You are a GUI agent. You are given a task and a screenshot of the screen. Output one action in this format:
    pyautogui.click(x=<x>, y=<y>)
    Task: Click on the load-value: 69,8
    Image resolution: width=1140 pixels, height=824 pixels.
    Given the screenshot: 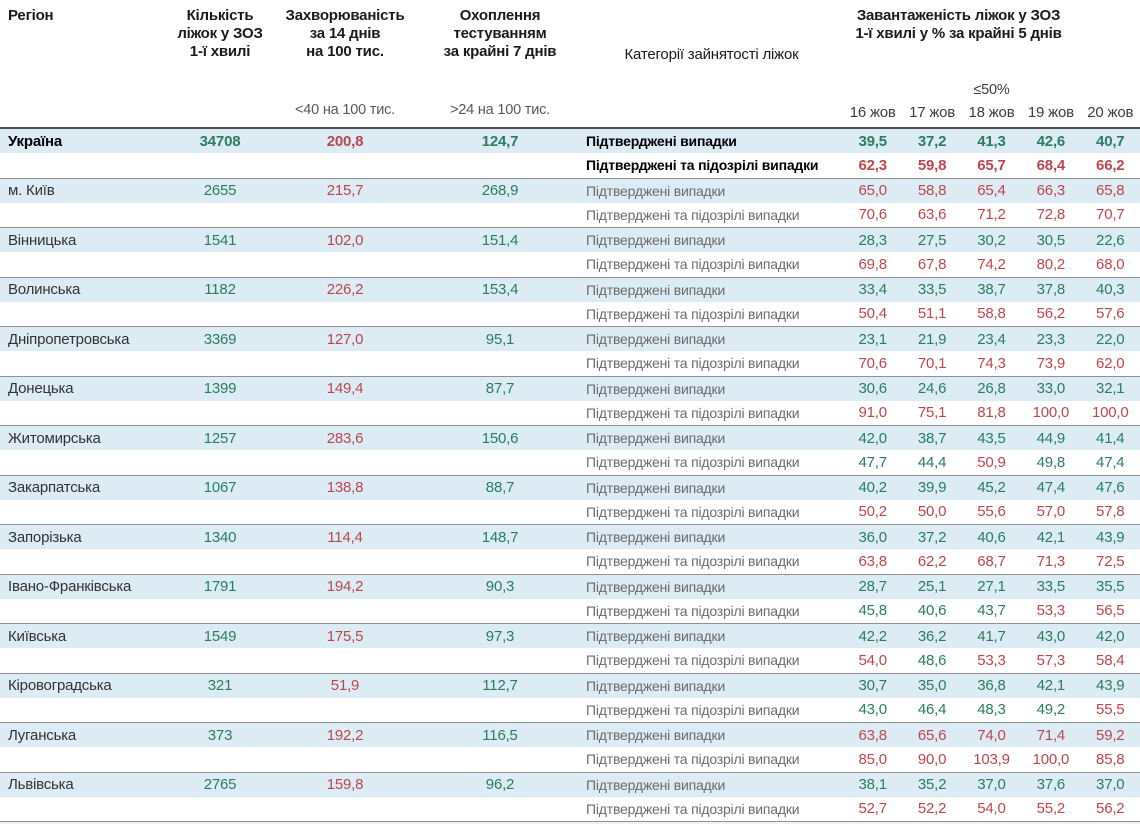 What is the action you would take?
    pyautogui.click(x=872, y=264)
    